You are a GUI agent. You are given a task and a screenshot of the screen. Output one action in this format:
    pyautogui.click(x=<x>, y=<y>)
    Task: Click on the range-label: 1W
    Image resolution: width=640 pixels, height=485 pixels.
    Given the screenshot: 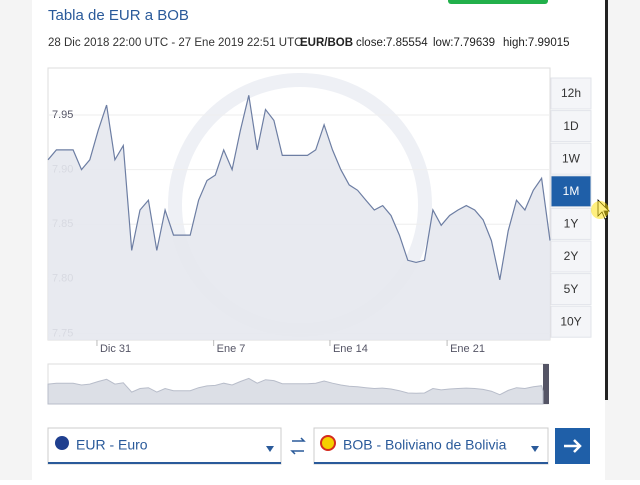 What is the action you would take?
    pyautogui.click(x=571, y=158)
    